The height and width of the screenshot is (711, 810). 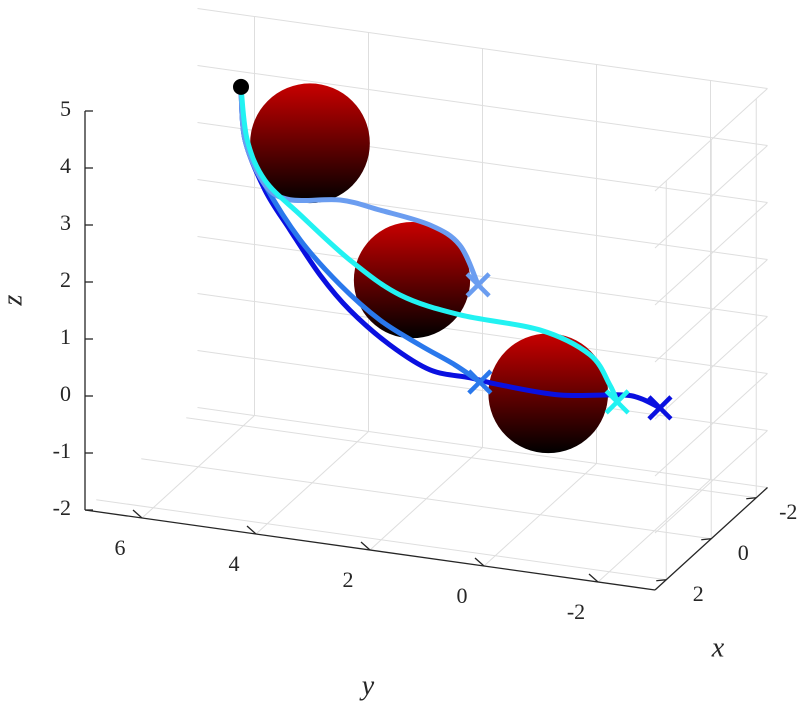 I want to click on y-tick-label: 4, so click(x=234, y=563).